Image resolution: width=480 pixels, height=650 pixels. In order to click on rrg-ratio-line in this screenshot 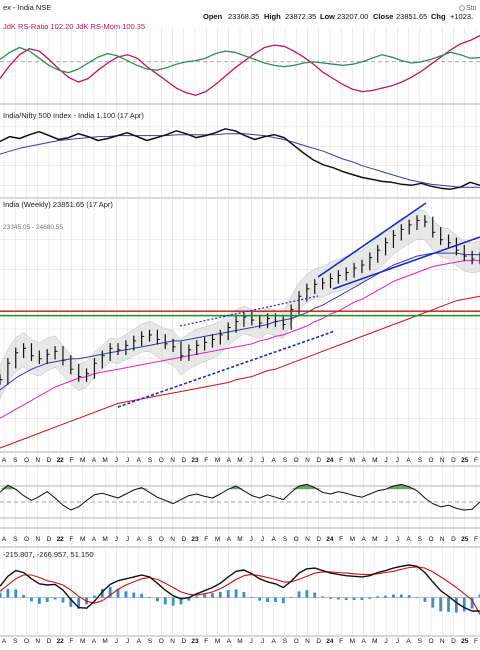, I will do `click(240, 65)`.